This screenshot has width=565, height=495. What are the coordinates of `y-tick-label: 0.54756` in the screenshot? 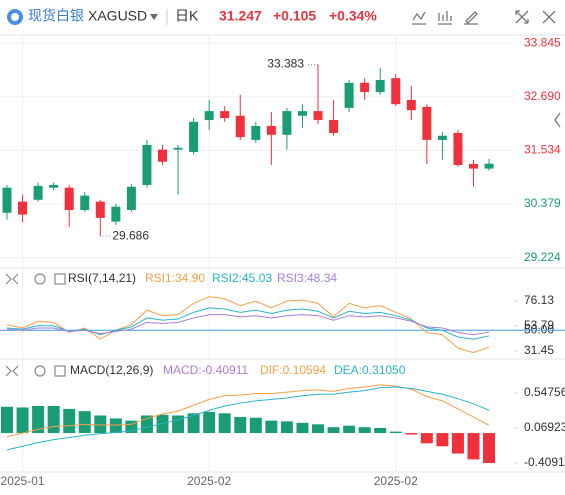 It's located at (544, 392).